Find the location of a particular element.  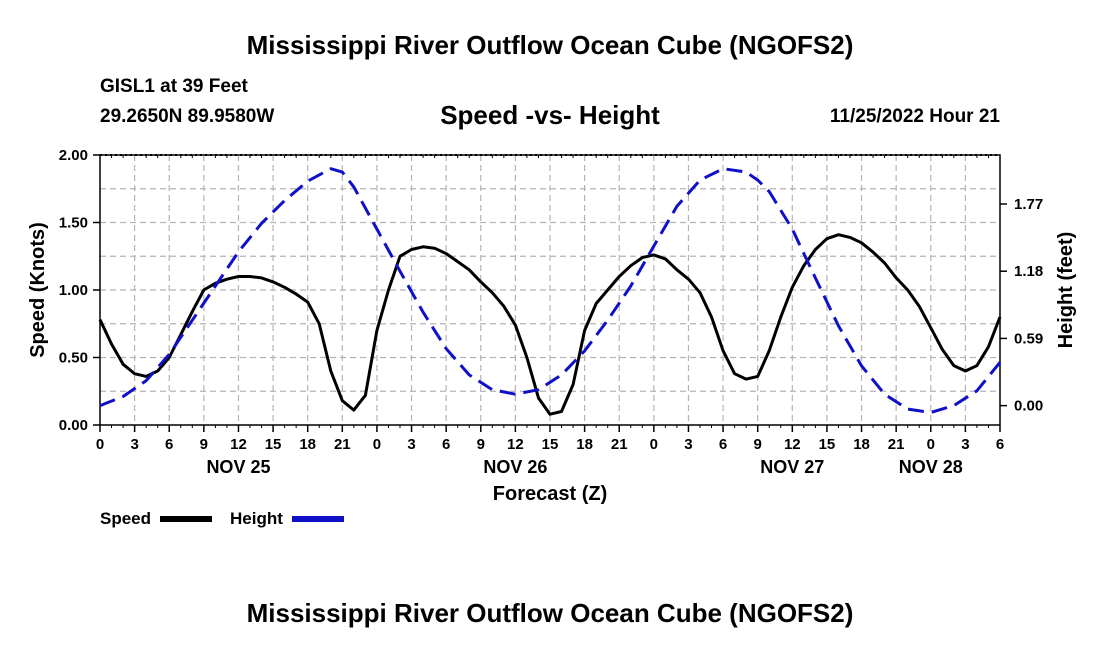

y-left-tick-label: 1.00 is located at coordinates (73, 290).